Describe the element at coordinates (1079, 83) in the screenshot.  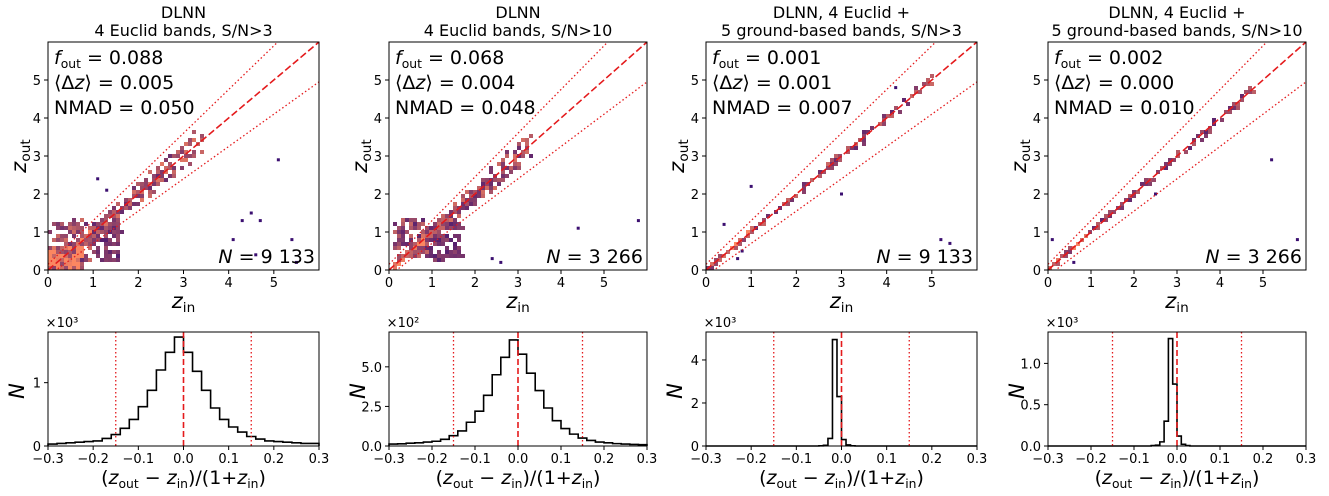
I see `stat-dz-part: z` at that location.